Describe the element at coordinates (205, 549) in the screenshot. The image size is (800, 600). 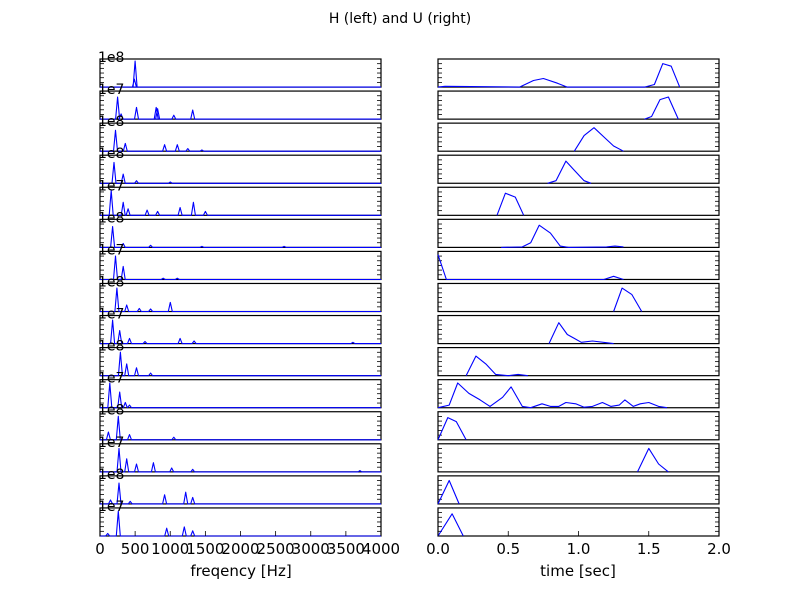
I see `h-xtick-label: 1500` at that location.